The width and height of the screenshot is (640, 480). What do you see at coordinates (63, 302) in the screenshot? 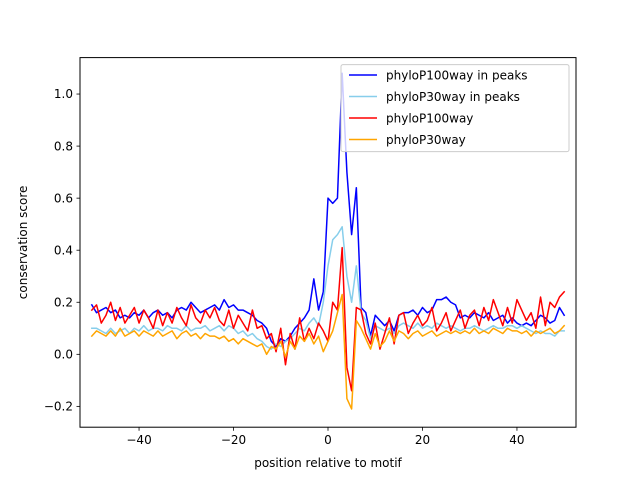
I see `y-tick-label: 0.2` at bounding box center [63, 302].